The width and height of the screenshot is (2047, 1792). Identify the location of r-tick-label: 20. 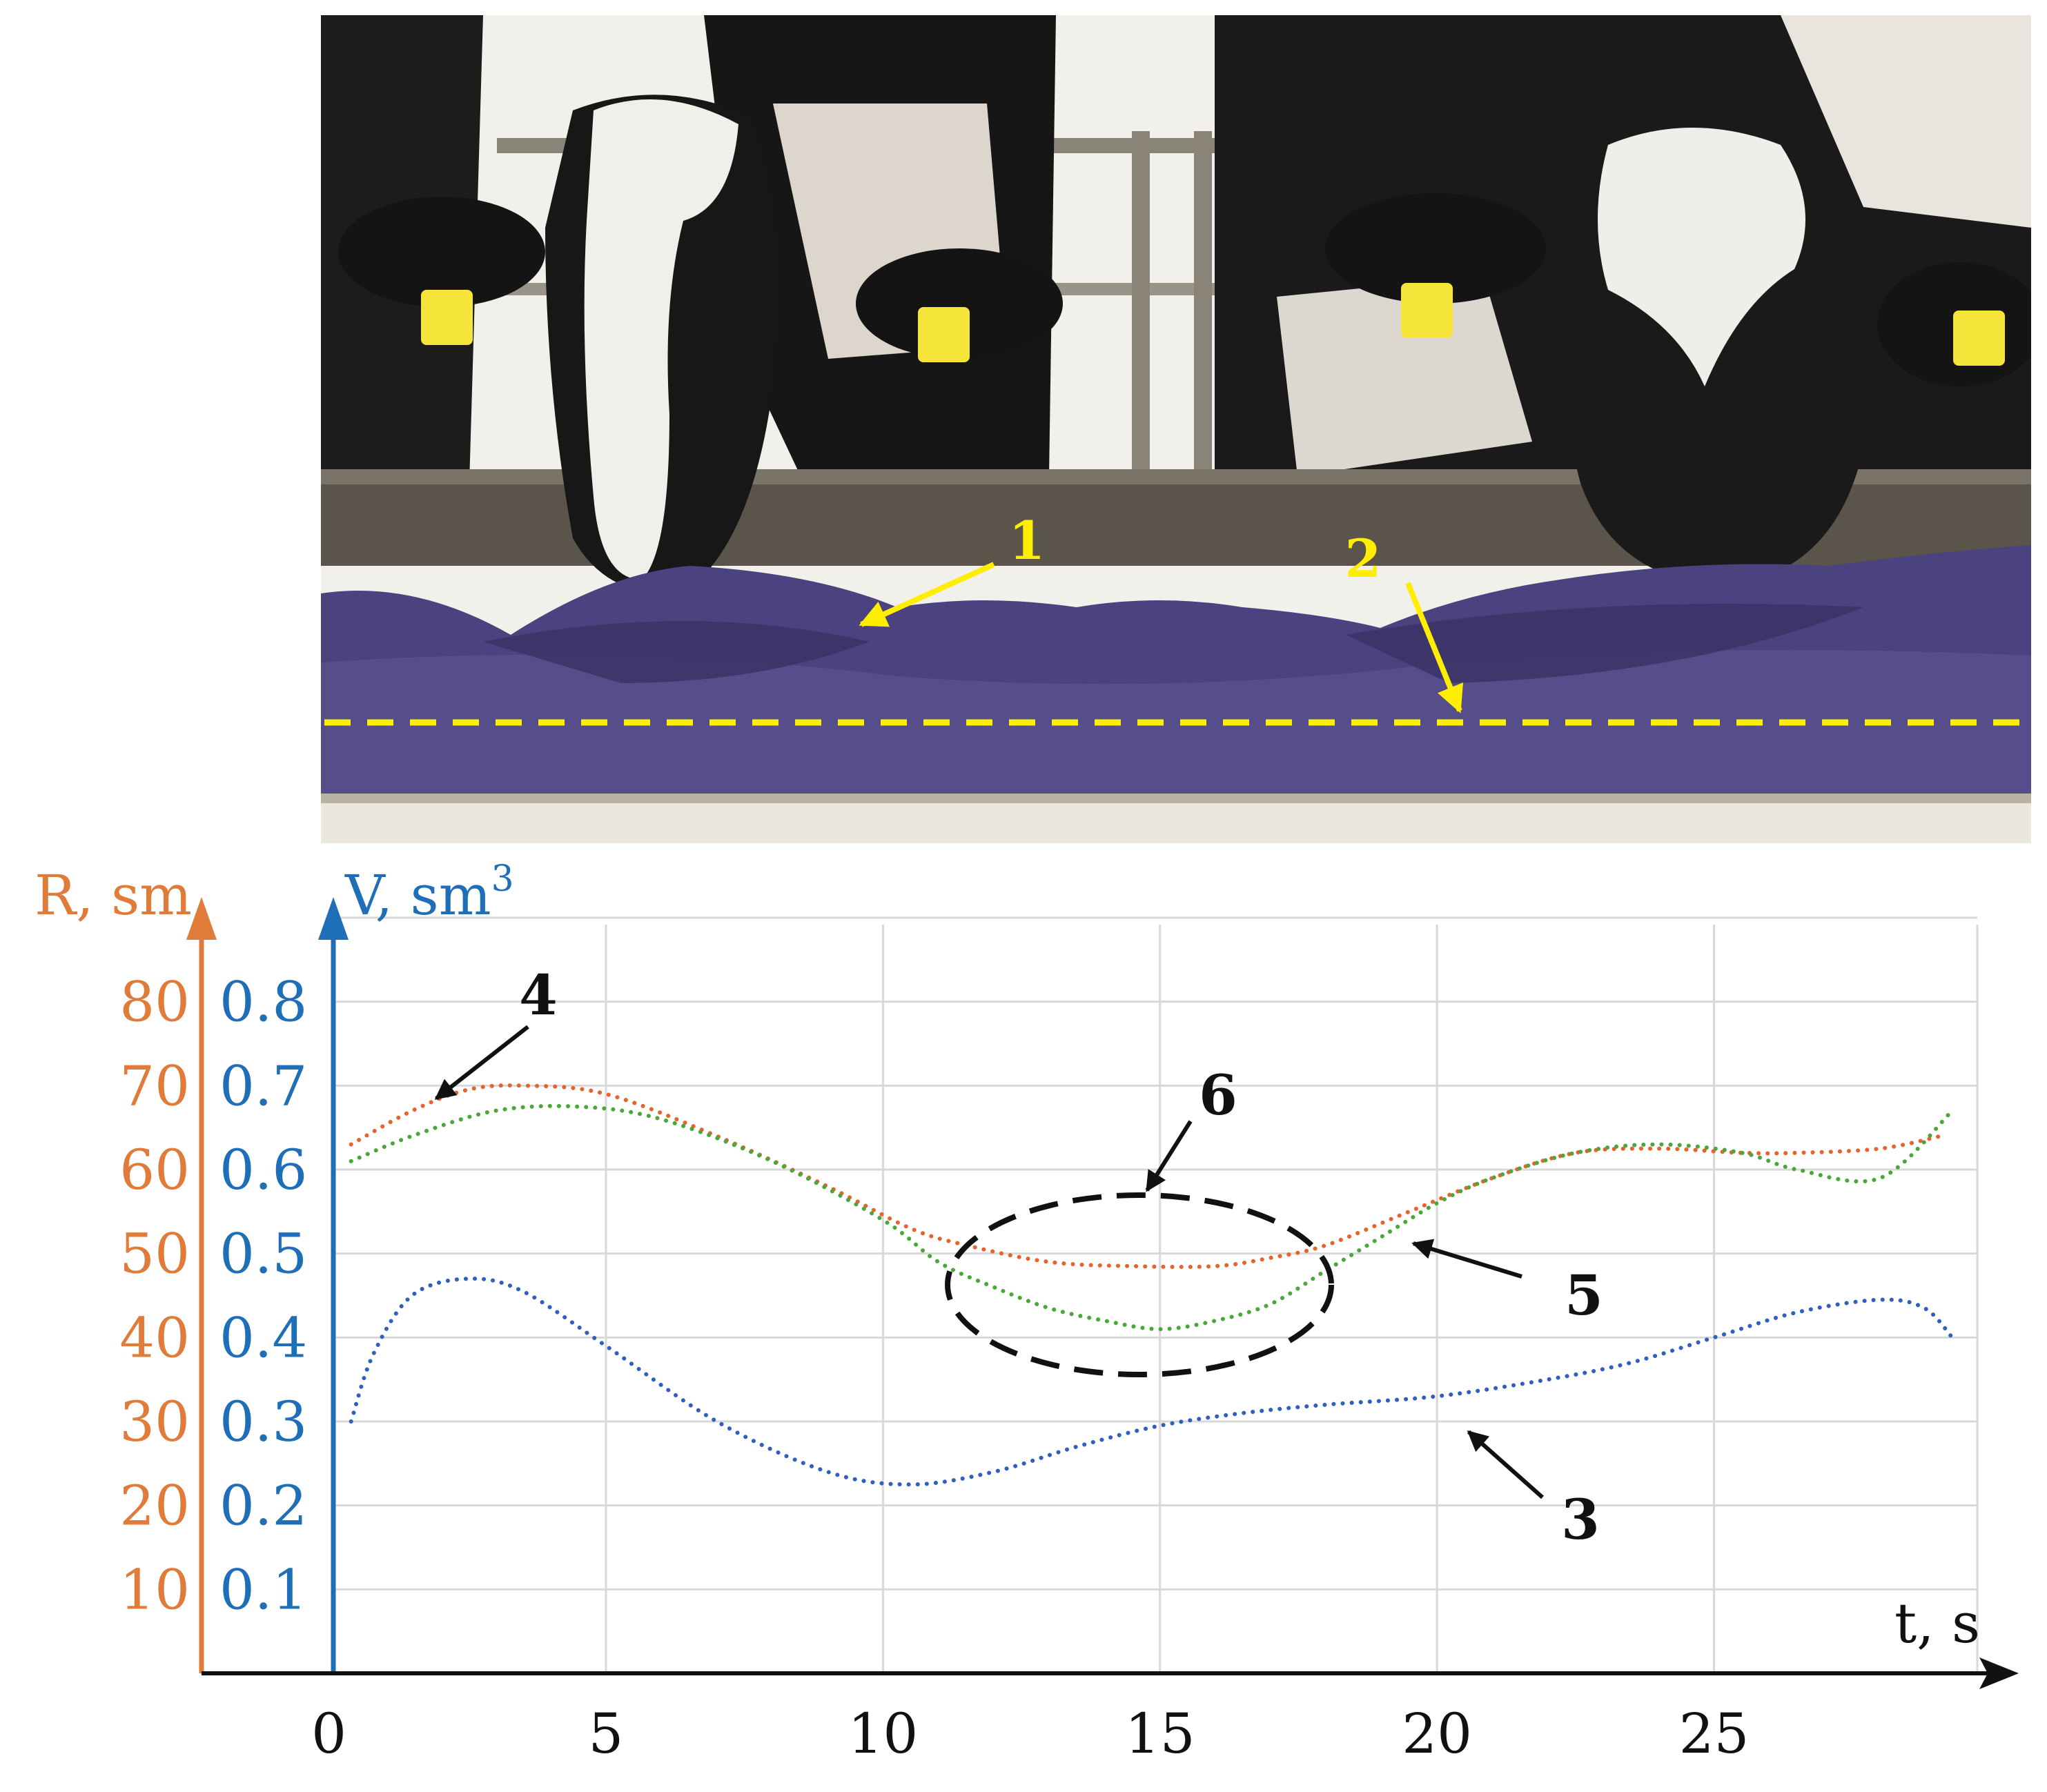
(154, 1506).